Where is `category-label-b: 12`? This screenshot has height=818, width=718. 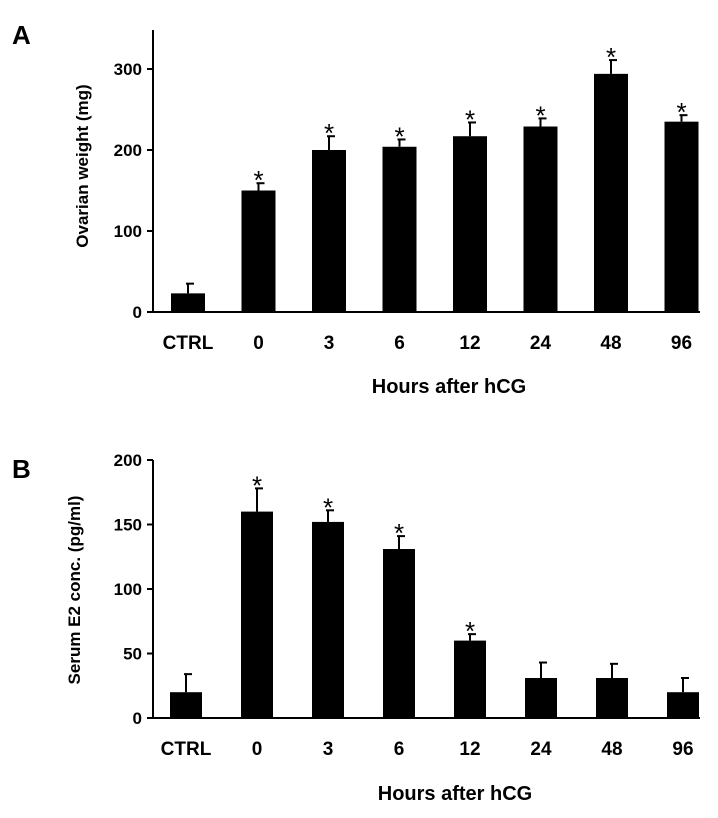 category-label-b: 12 is located at coordinates (469, 749).